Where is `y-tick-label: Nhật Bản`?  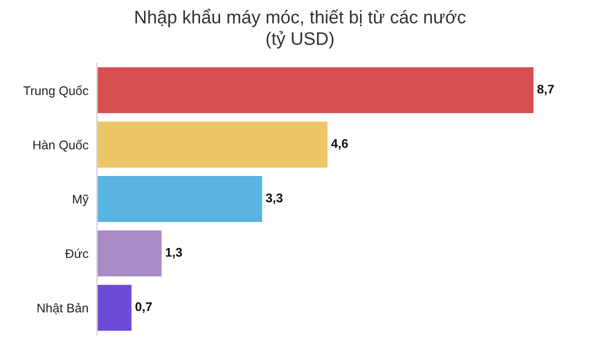 y-tick-label: Nhật Bản is located at coordinates (63, 308).